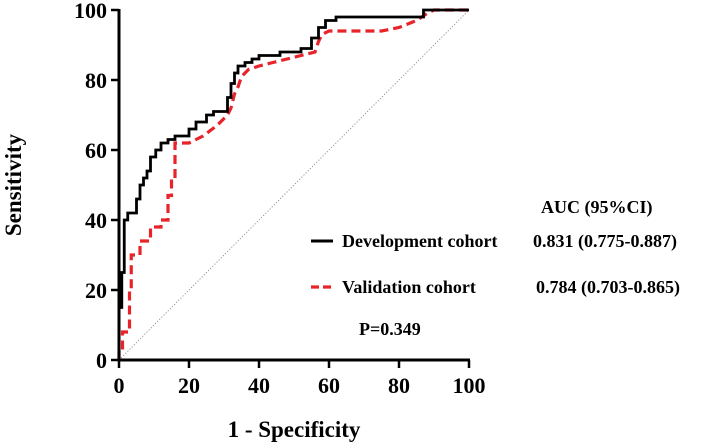 The width and height of the screenshot is (709, 446). I want to click on y-tick-label: 0, so click(101, 360).